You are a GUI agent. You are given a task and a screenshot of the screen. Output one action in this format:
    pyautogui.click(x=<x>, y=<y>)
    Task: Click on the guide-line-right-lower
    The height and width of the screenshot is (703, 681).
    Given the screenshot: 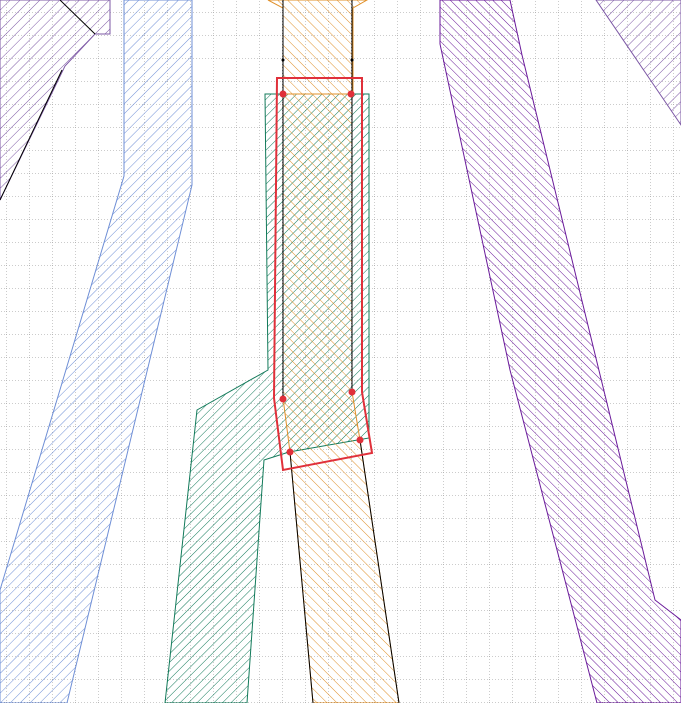 What is the action you would take?
    pyautogui.click(x=379, y=571)
    